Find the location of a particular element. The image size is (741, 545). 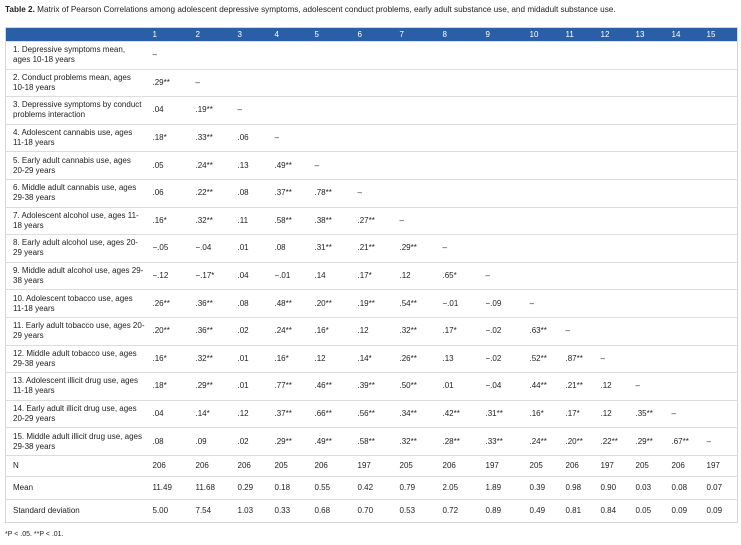

cell: 0.98 is located at coordinates (579, 487).